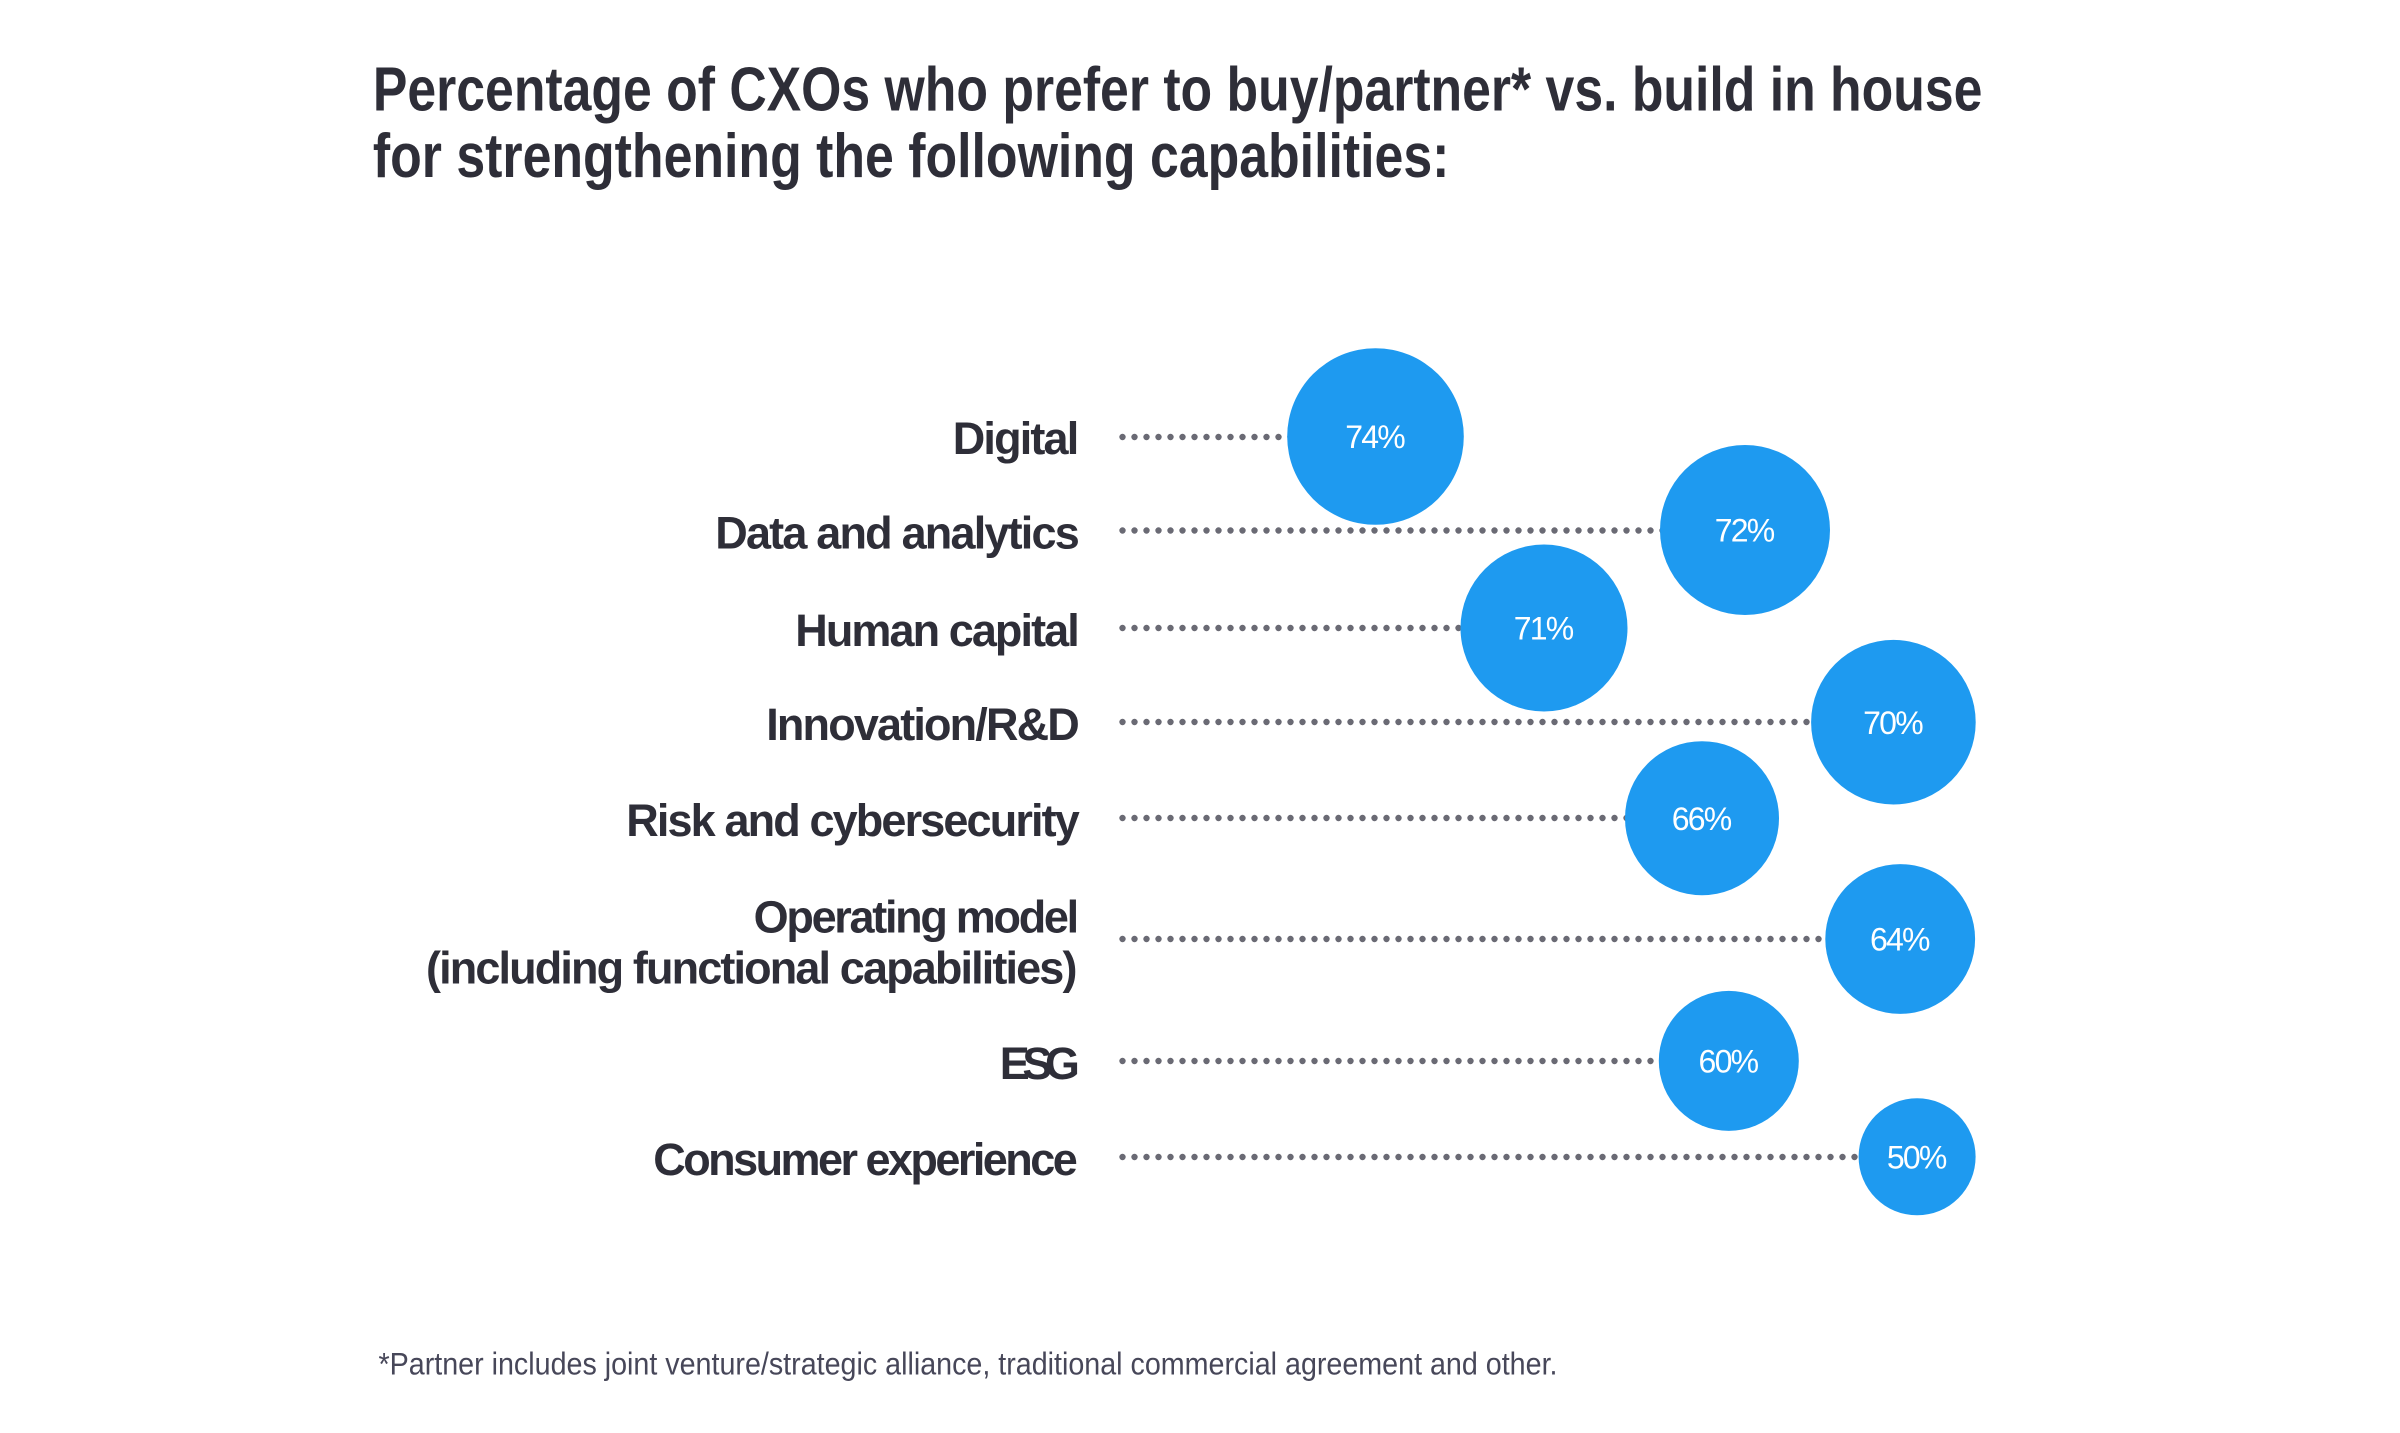 Image resolution: width=2400 pixels, height=1433 pixels. What do you see at coordinates (1900, 940) in the screenshot?
I see `svg-text: 64%` at bounding box center [1900, 940].